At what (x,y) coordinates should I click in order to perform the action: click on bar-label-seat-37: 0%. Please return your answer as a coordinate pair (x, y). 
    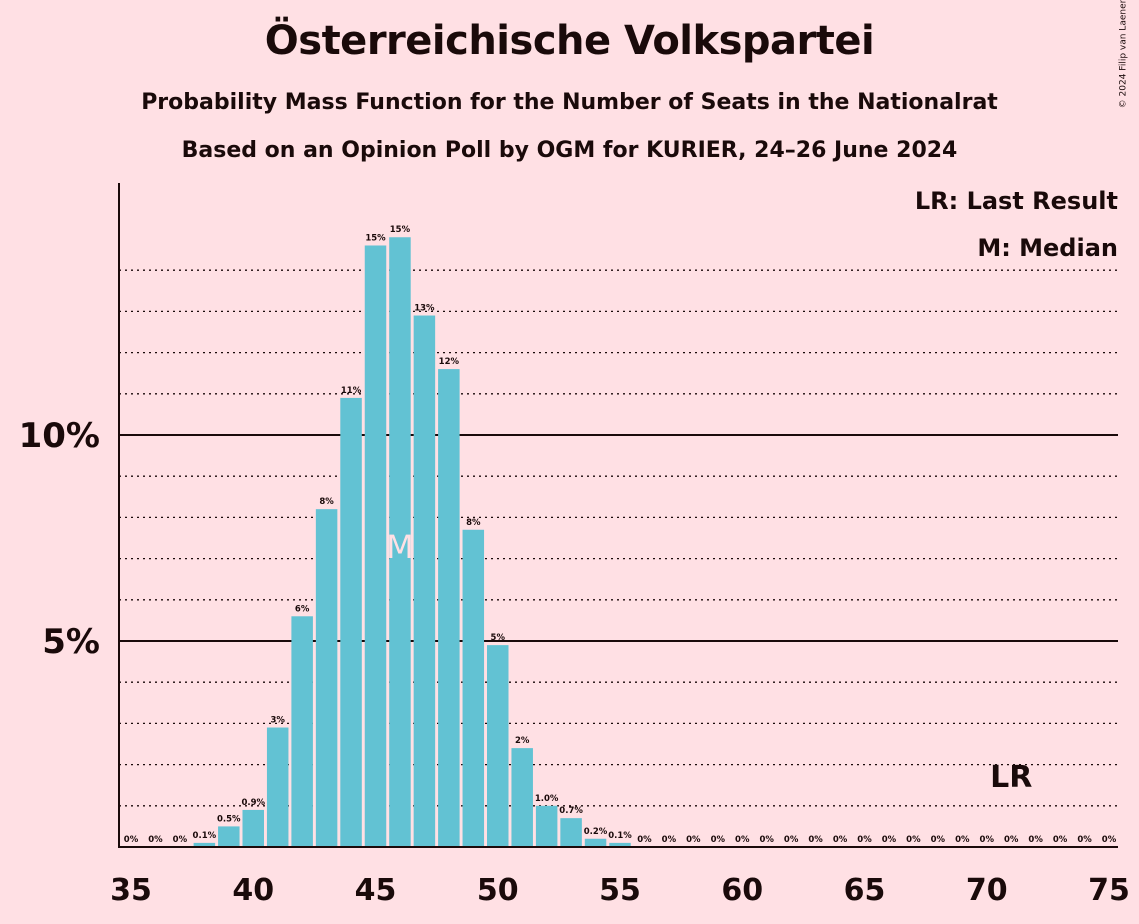
    Looking at the image, I should click on (180, 840).